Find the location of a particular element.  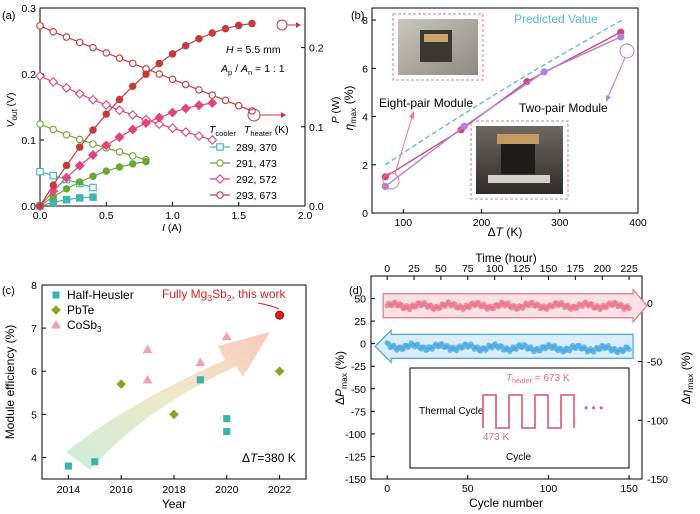

two-pair-module-top is located at coordinates (518, 139).